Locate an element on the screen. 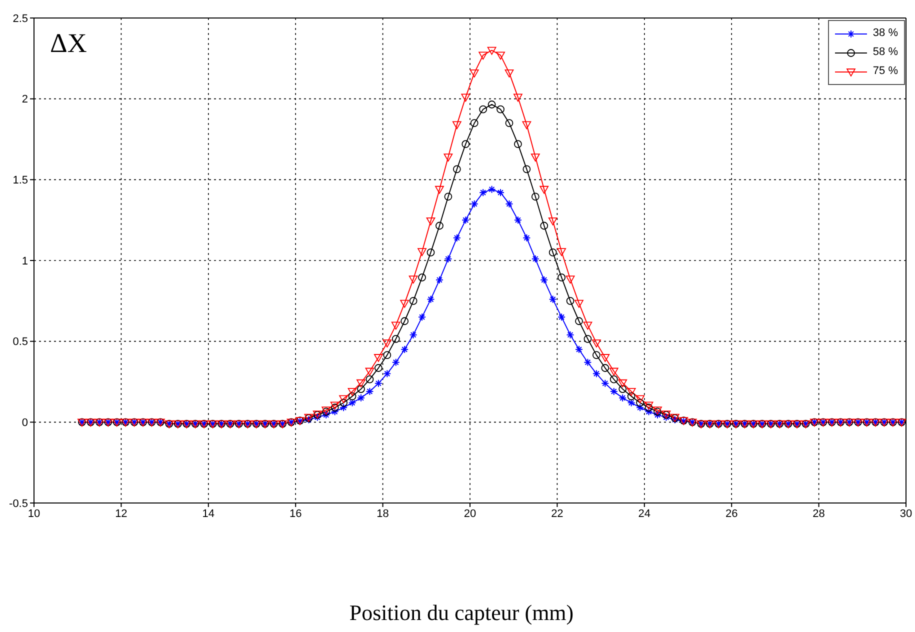  x-tick-label: 30 is located at coordinates (906, 514).